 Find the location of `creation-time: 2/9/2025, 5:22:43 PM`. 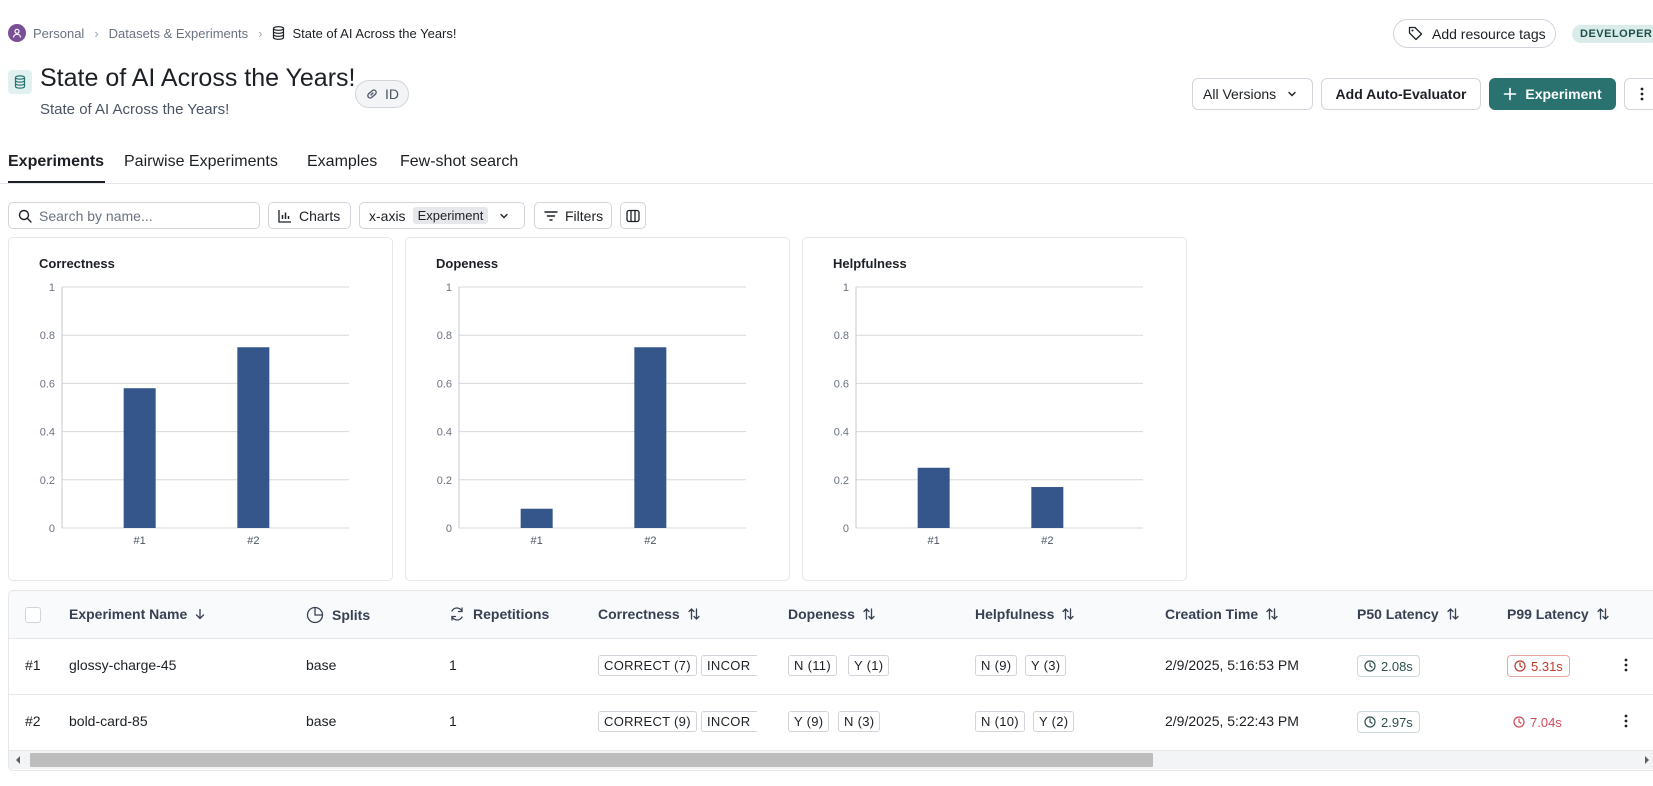

creation-time: 2/9/2025, 5:22:43 PM is located at coordinates (1232, 721).